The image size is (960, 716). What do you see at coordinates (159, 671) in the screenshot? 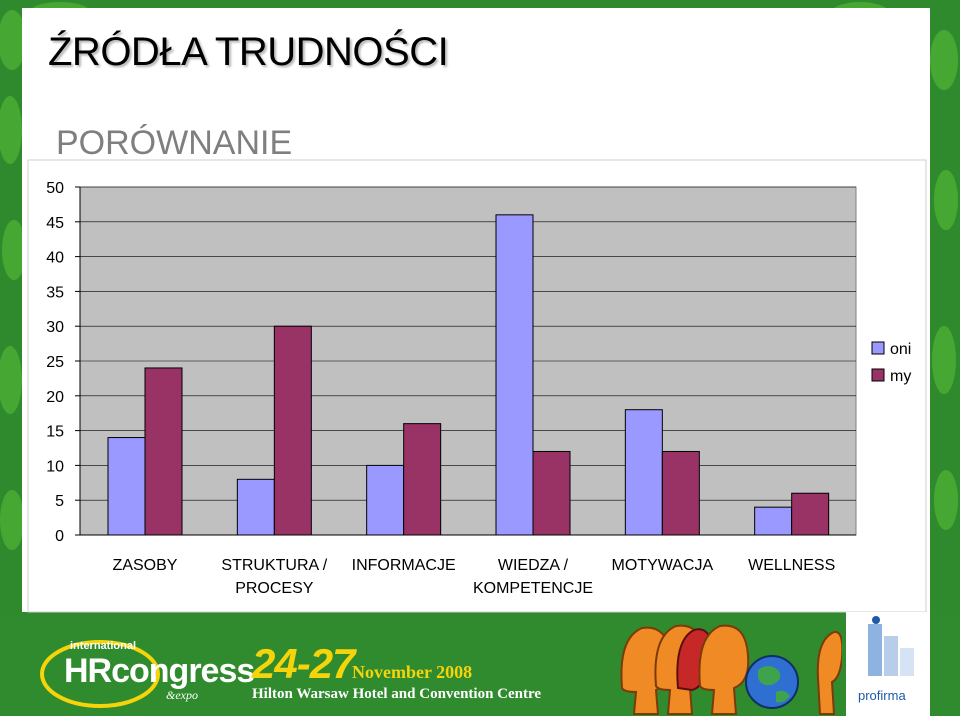
I see `hr-congress-name: HRcongress` at bounding box center [159, 671].